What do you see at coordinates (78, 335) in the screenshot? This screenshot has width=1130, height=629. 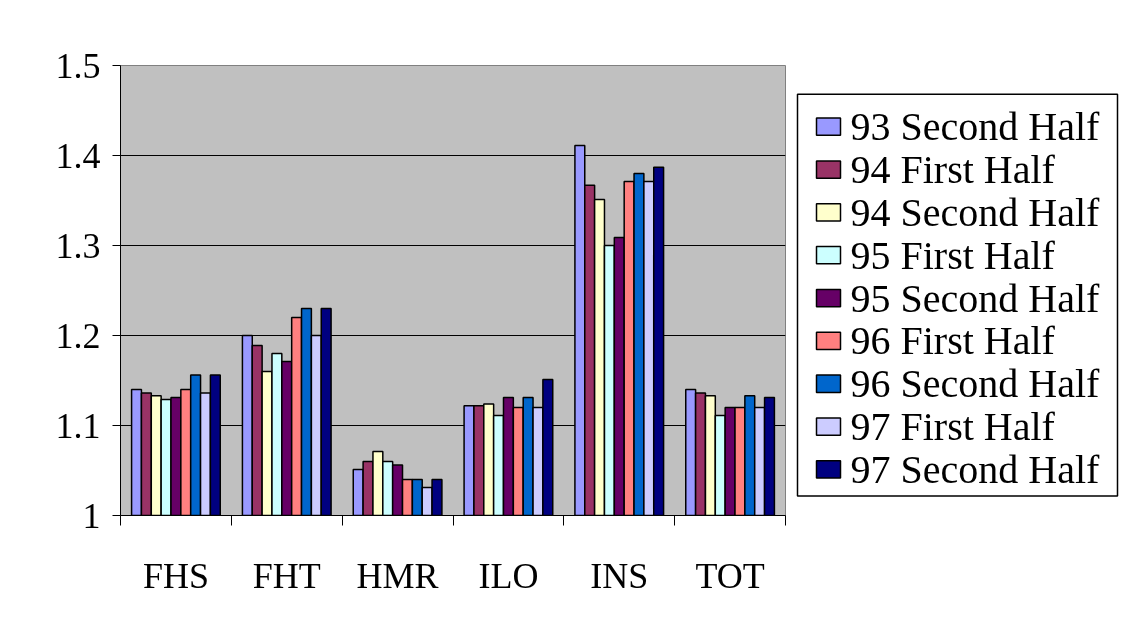 I see `y-tick-label: 1.2` at bounding box center [78, 335].